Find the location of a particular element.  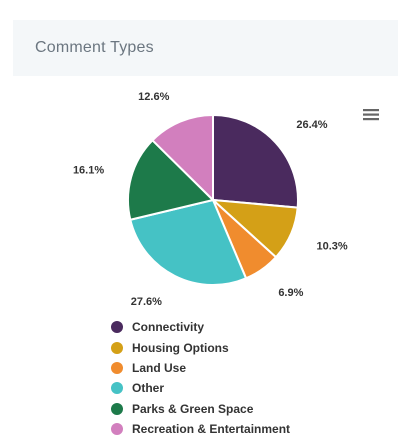

legend-label: Connectivity is located at coordinates (168, 327).